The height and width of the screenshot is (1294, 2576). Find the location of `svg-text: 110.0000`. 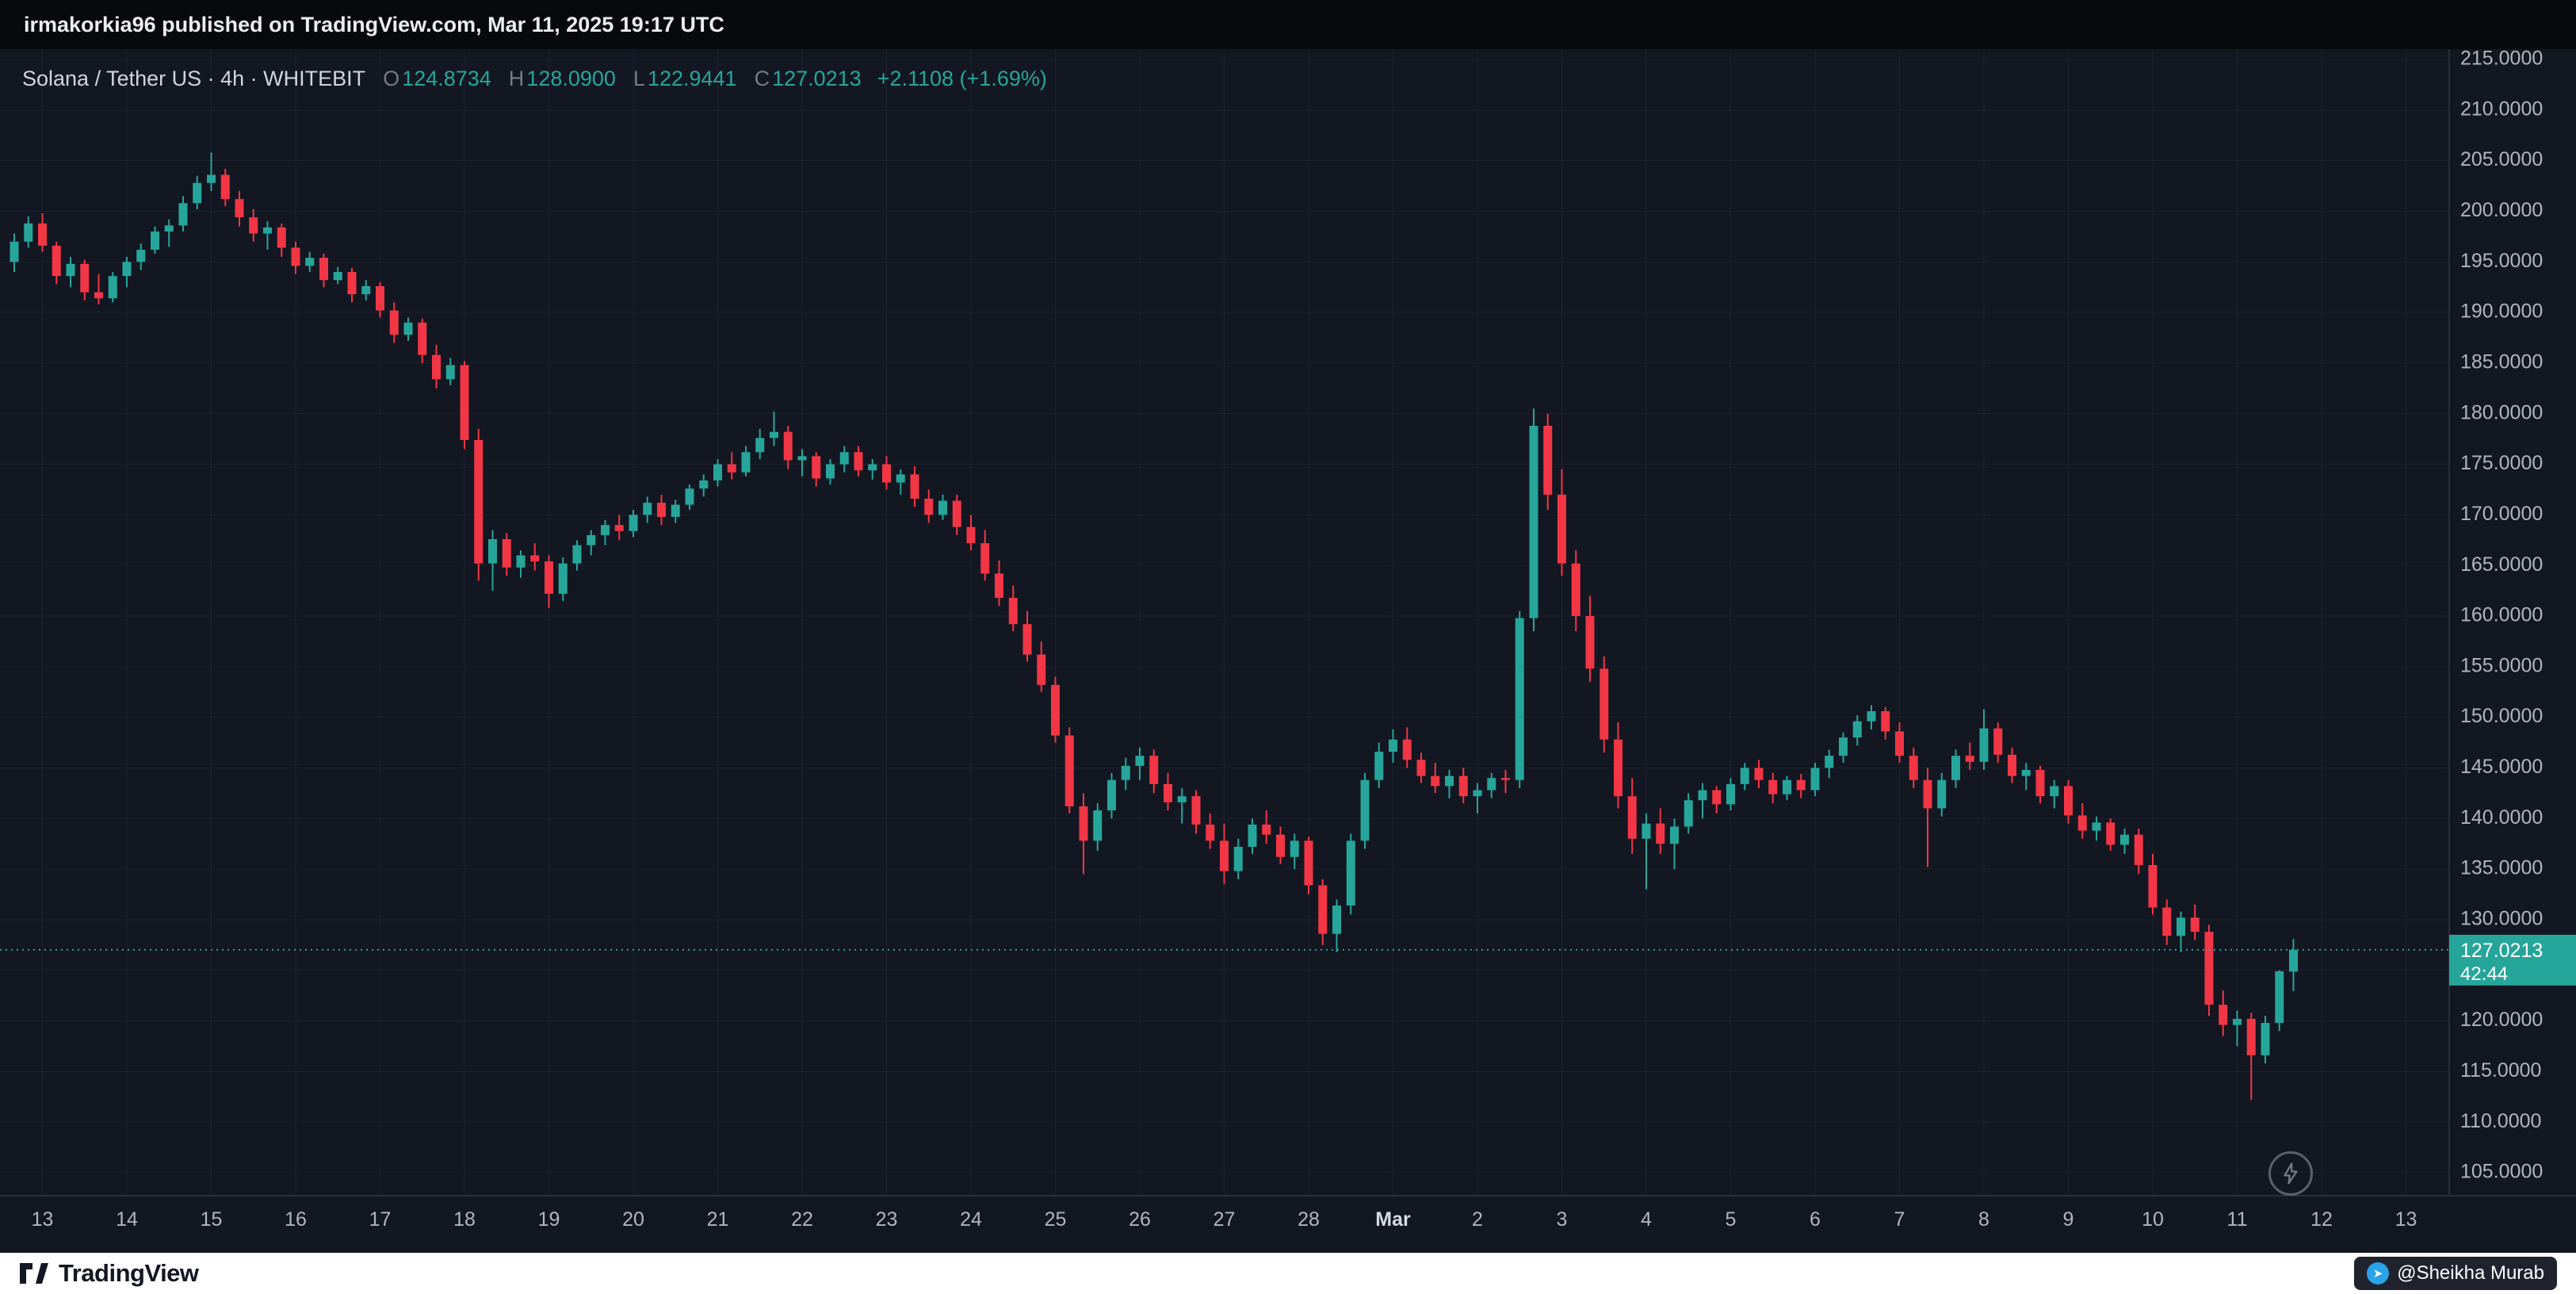

svg-text: 110.0000 is located at coordinates (2500, 1121).